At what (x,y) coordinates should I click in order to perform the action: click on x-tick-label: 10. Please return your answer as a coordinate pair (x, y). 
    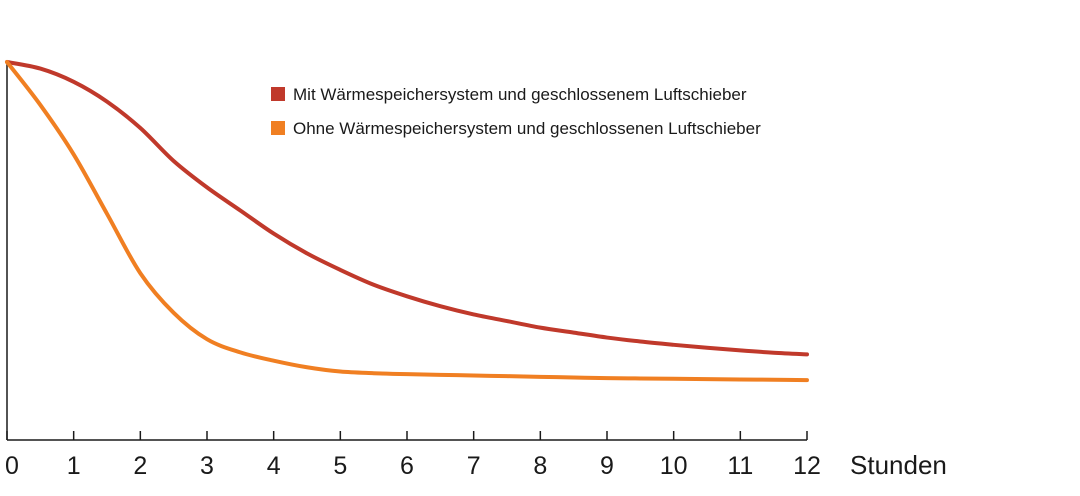
    Looking at the image, I should click on (674, 466).